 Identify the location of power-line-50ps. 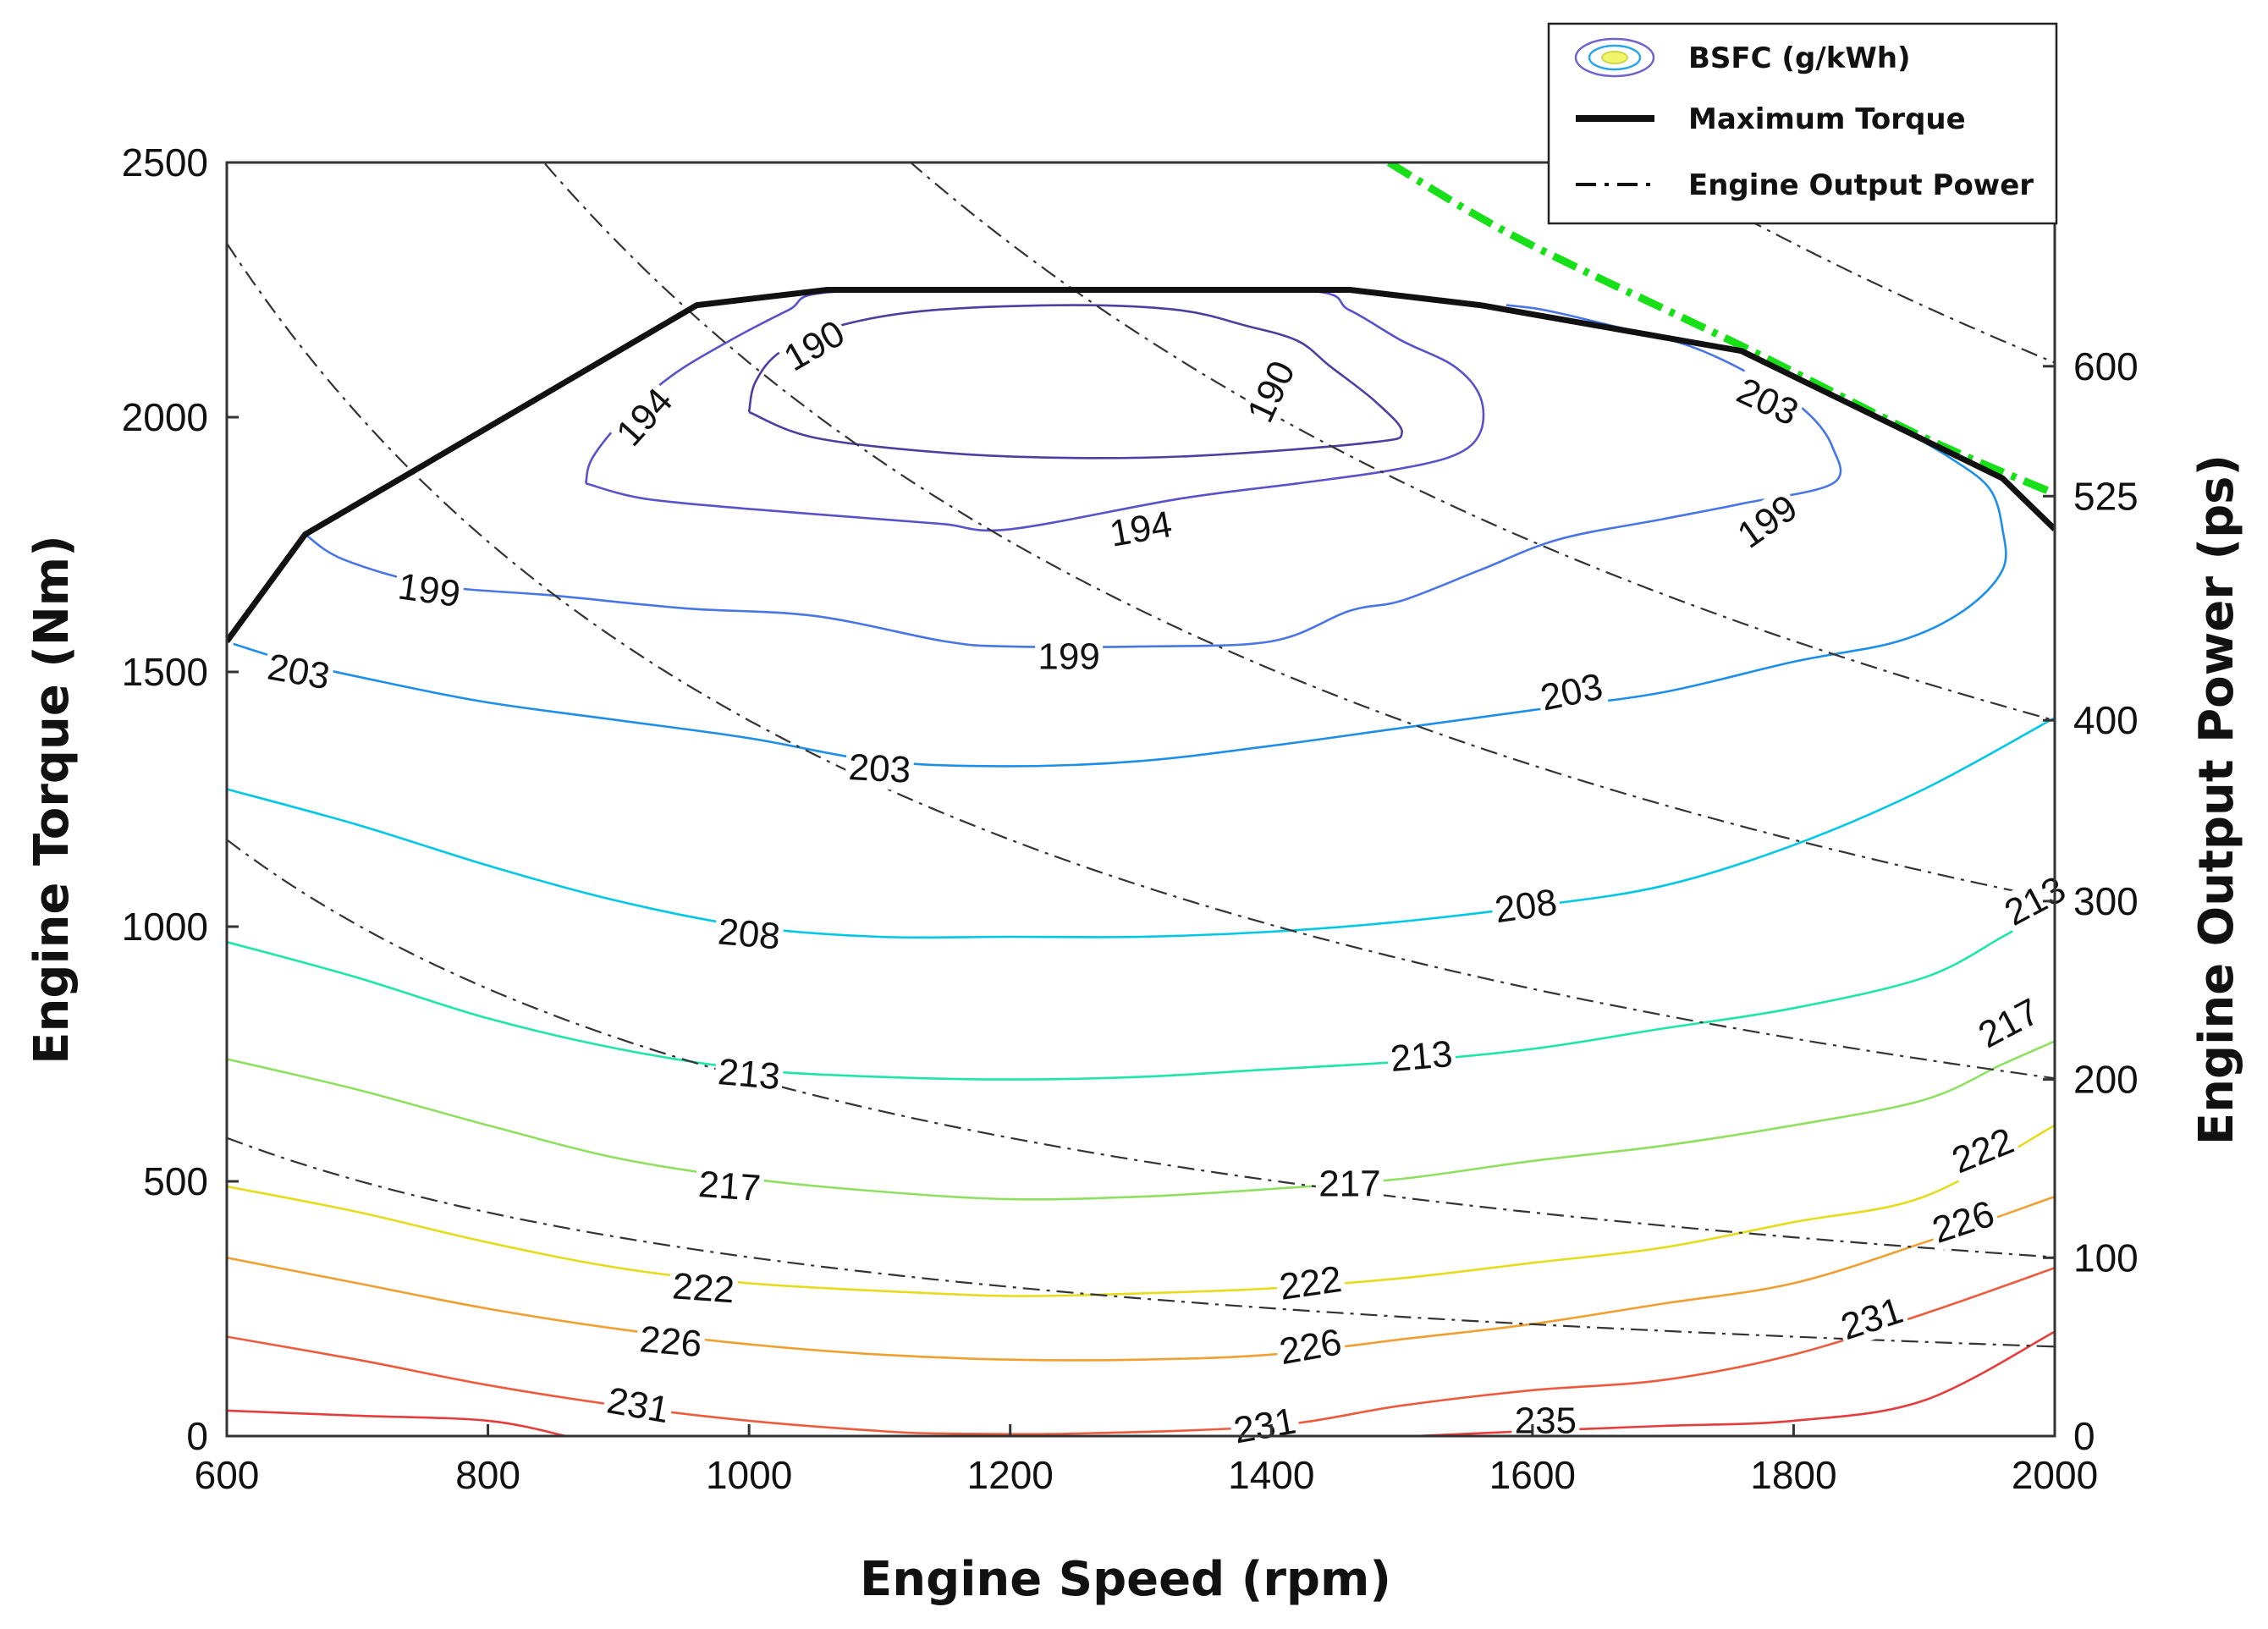
(1141, 1242).